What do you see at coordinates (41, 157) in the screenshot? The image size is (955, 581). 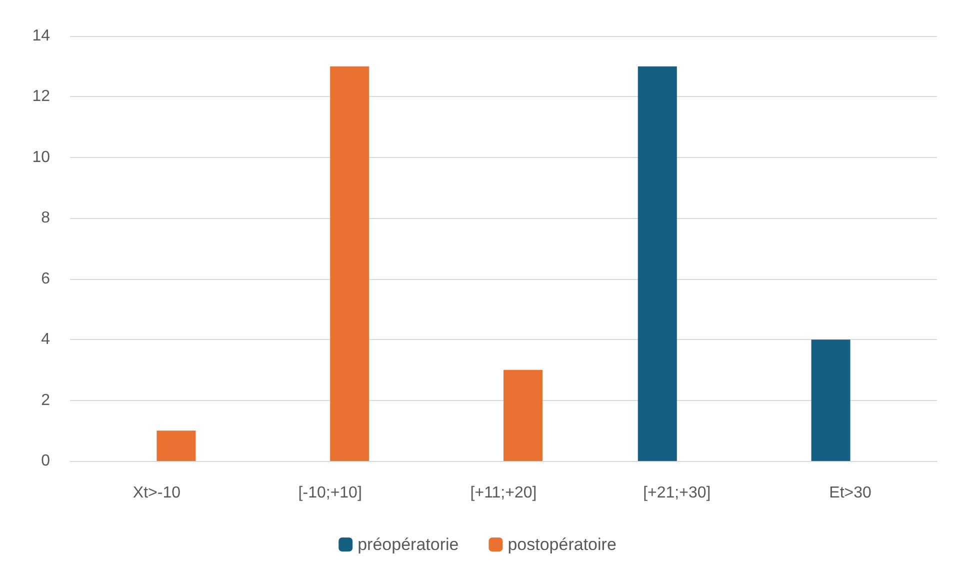 I see `y-tick-label: 10` at bounding box center [41, 157].